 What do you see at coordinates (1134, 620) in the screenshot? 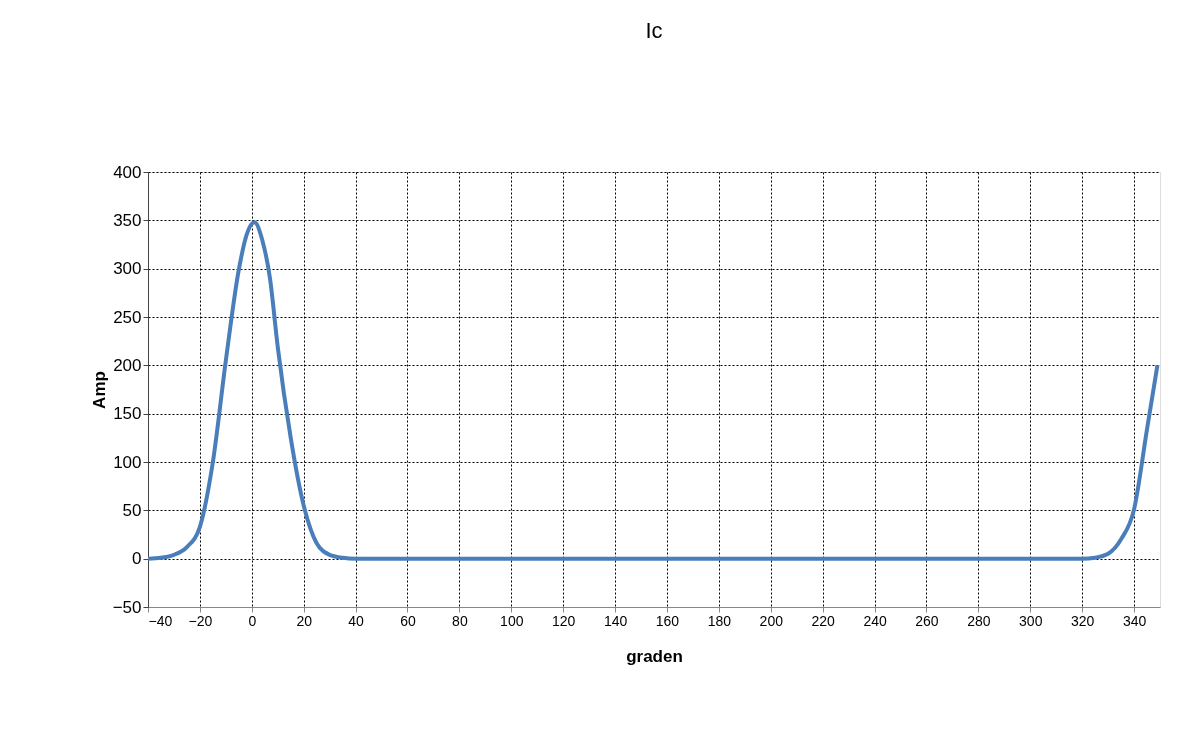
I see `x-tick-label: 340` at bounding box center [1134, 620].